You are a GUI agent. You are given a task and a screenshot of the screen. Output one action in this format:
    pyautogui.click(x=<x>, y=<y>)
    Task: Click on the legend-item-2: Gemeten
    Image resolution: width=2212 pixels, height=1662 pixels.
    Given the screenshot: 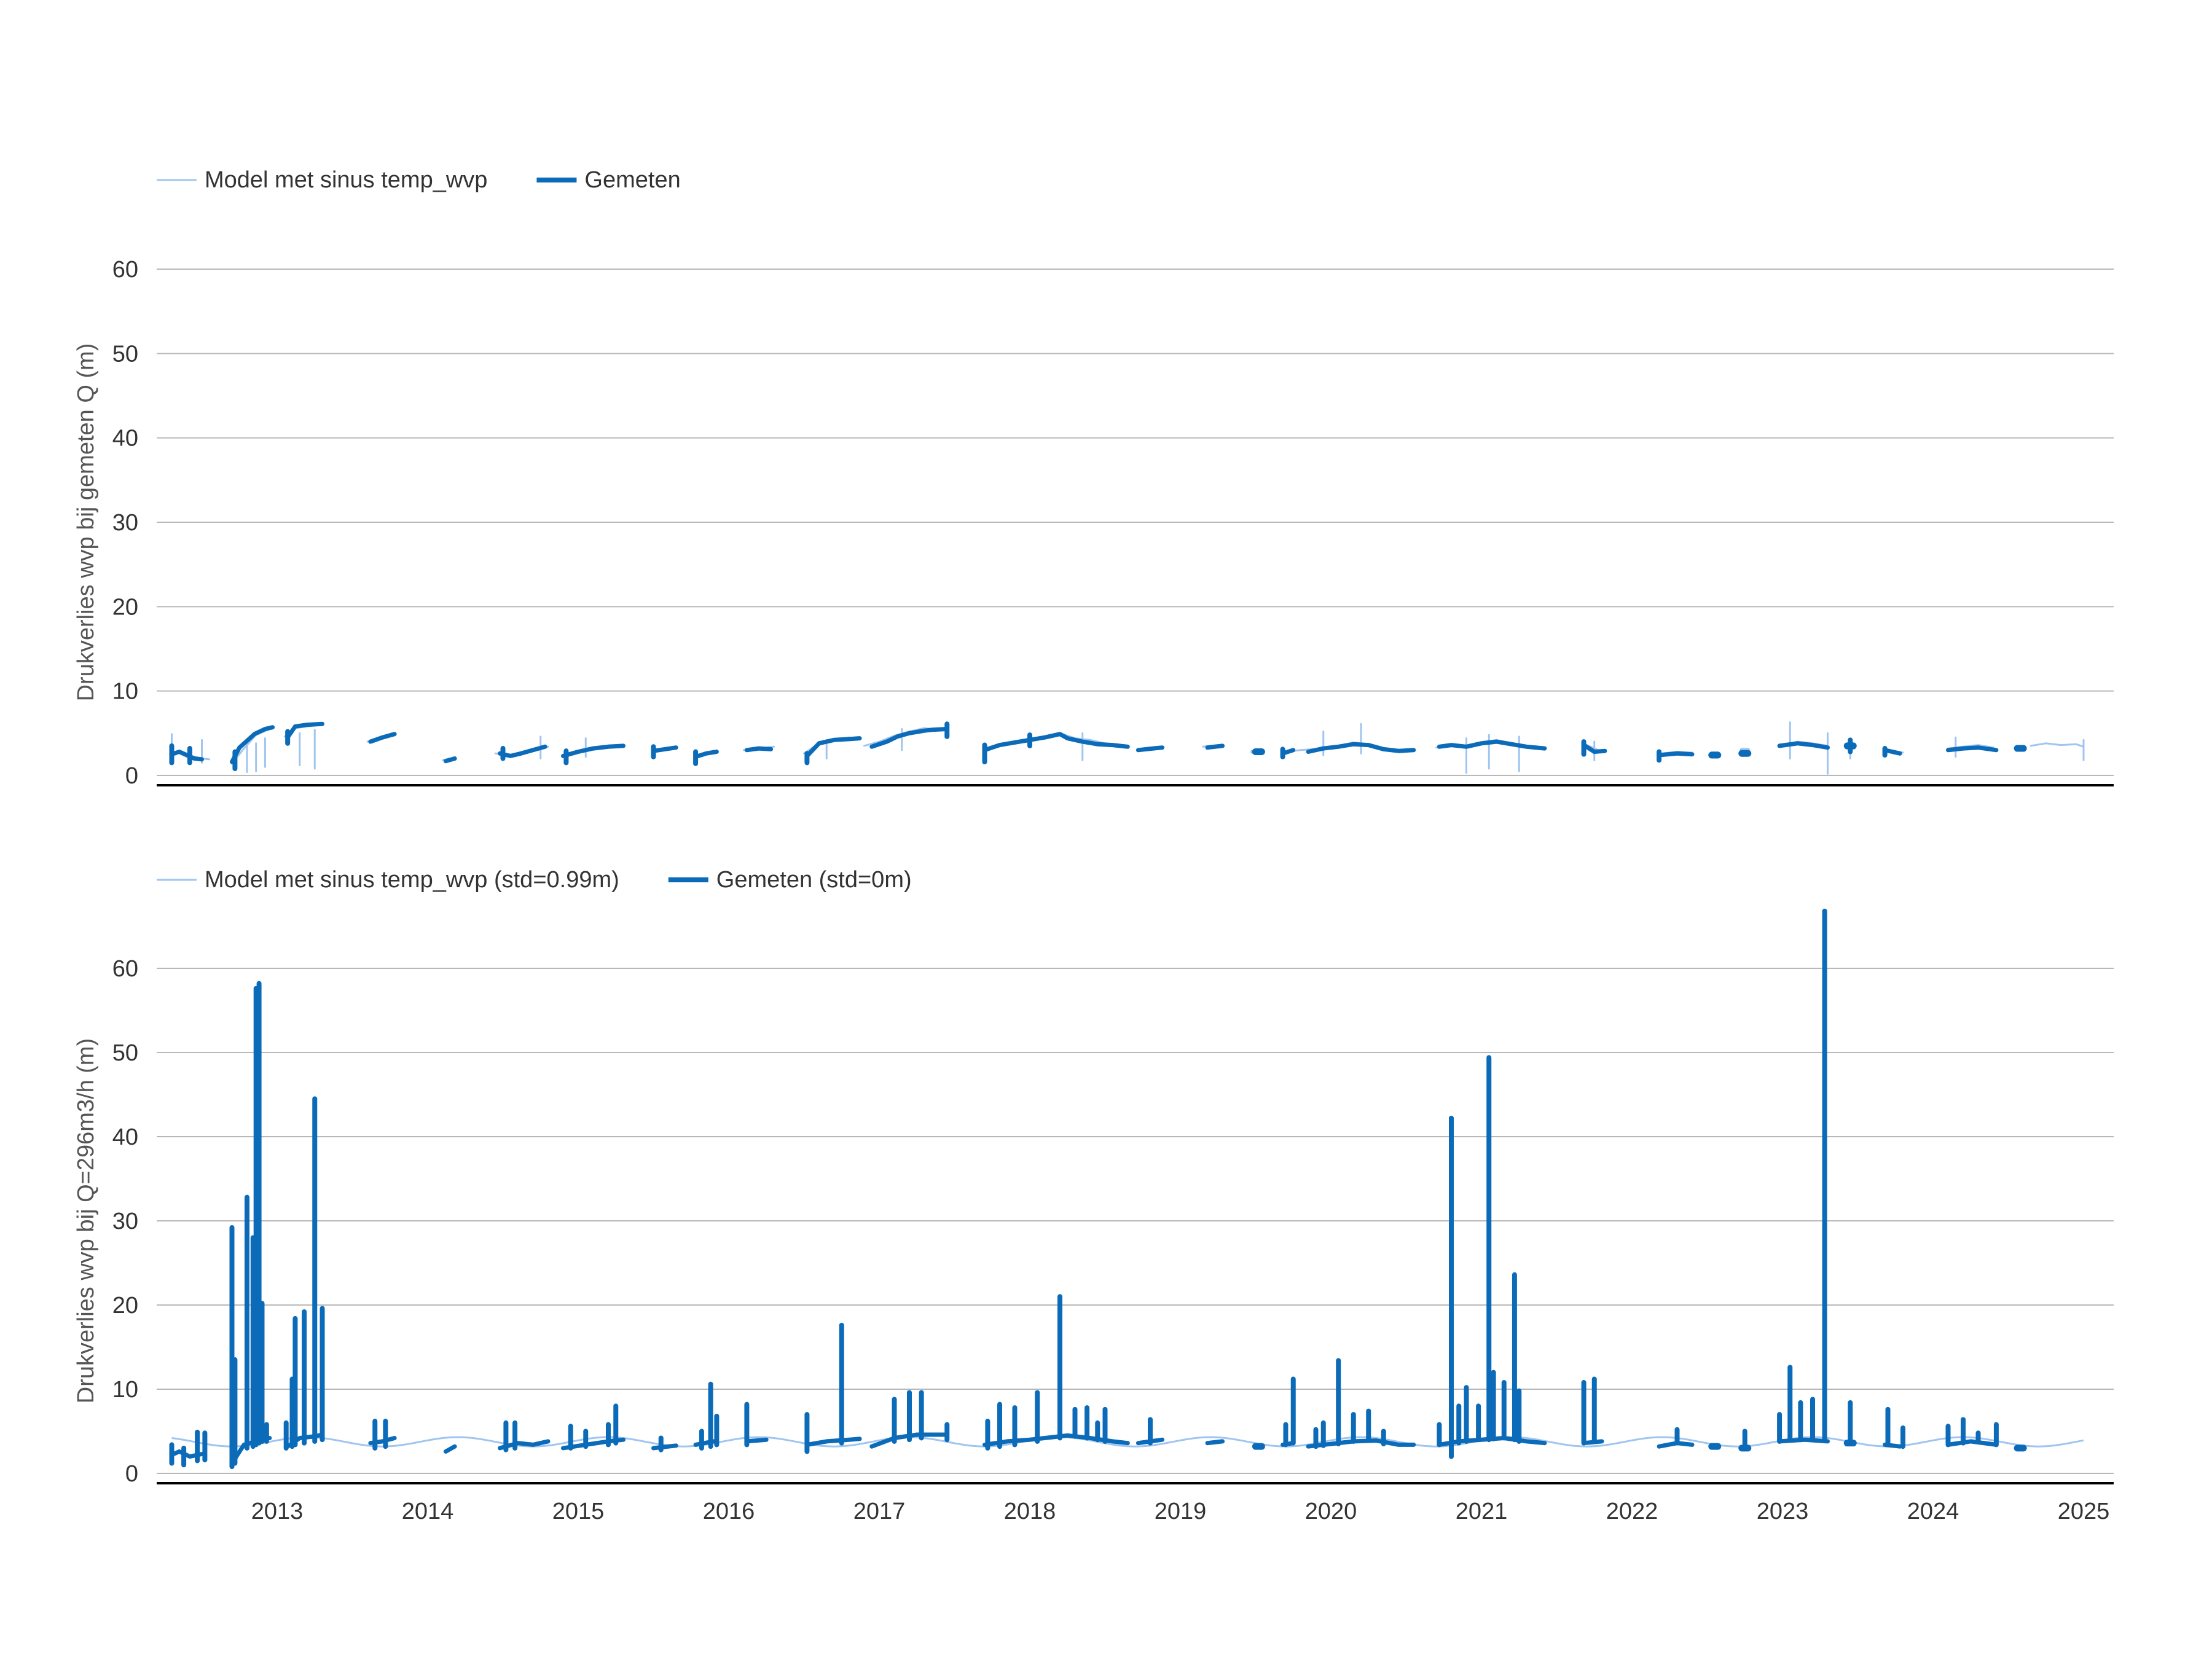 What is the action you would take?
    pyautogui.click(x=608, y=180)
    